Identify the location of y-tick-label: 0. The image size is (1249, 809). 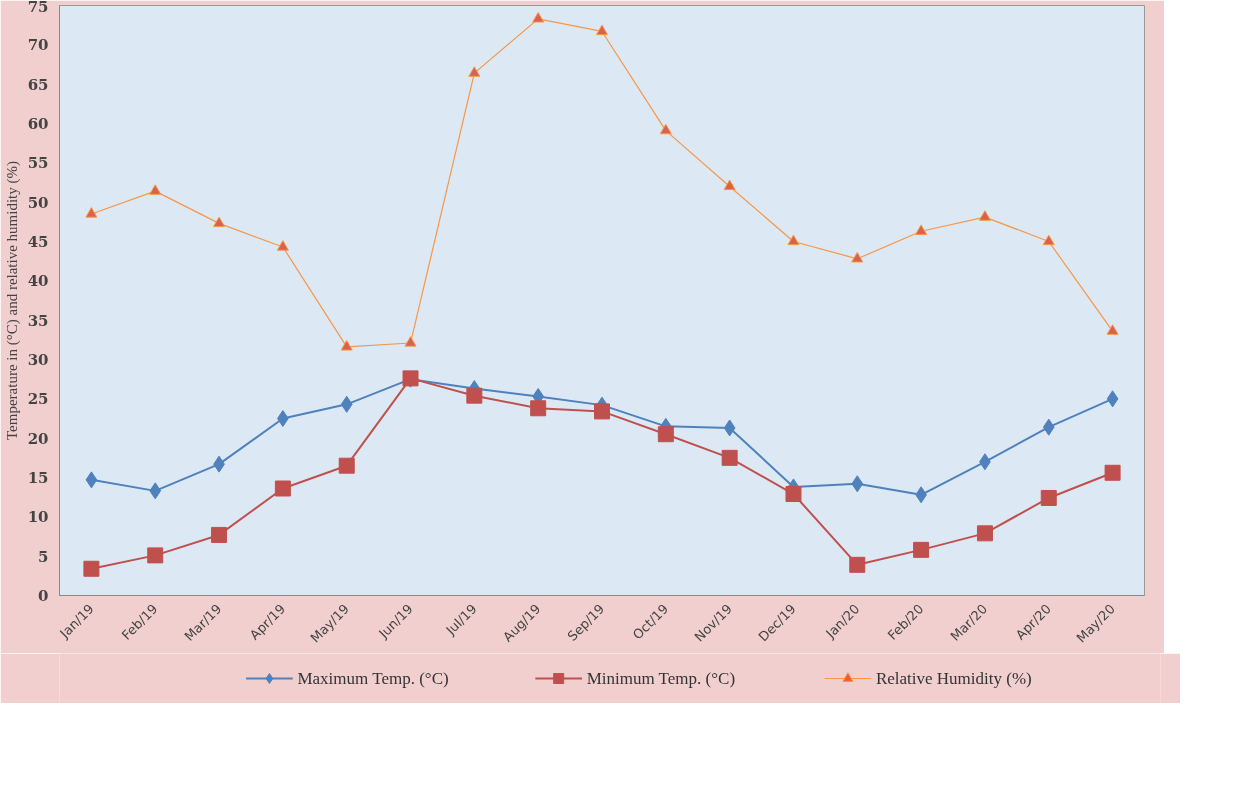
(43, 596).